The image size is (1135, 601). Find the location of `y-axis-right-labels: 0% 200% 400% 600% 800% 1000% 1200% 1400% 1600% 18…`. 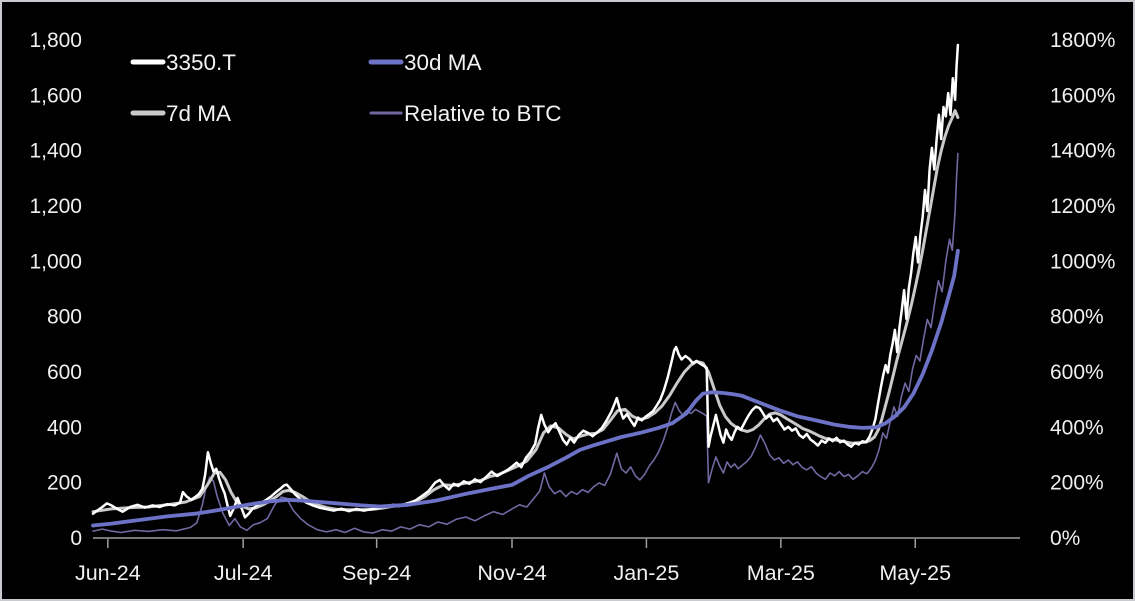

y-axis-right-labels: 0% 200% 400% 600% 800% 1000% 1200% 1400% 1600% 18… is located at coordinates (1082, 289).